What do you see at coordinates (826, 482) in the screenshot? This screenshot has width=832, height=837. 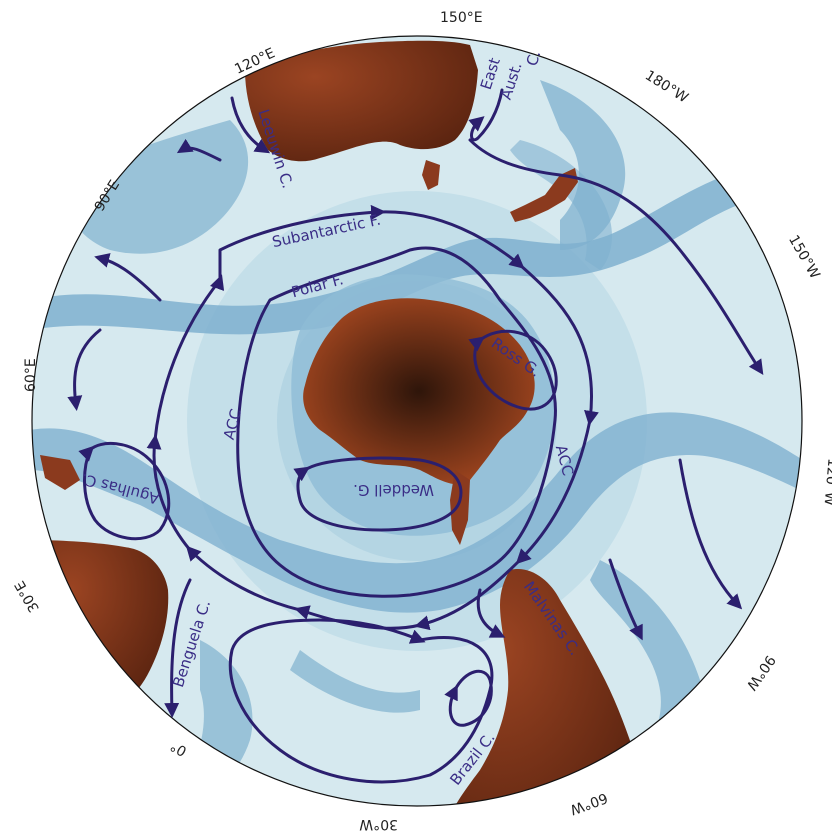 I see `coord-120w: 120°W` at bounding box center [826, 482].